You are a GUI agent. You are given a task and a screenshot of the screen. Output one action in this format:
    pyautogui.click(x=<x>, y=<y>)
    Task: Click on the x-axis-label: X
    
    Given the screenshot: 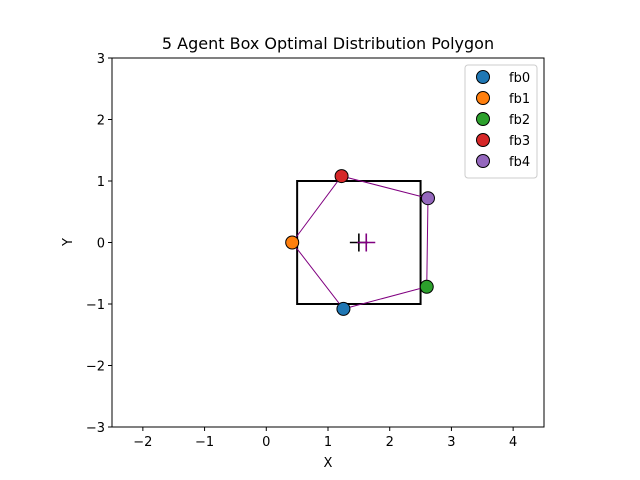 What is the action you would take?
    pyautogui.click(x=328, y=463)
    